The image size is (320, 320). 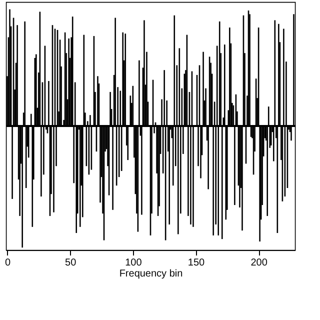 What do you see at coordinates (71, 263) in the screenshot?
I see `x-tick-label: 50` at bounding box center [71, 263].